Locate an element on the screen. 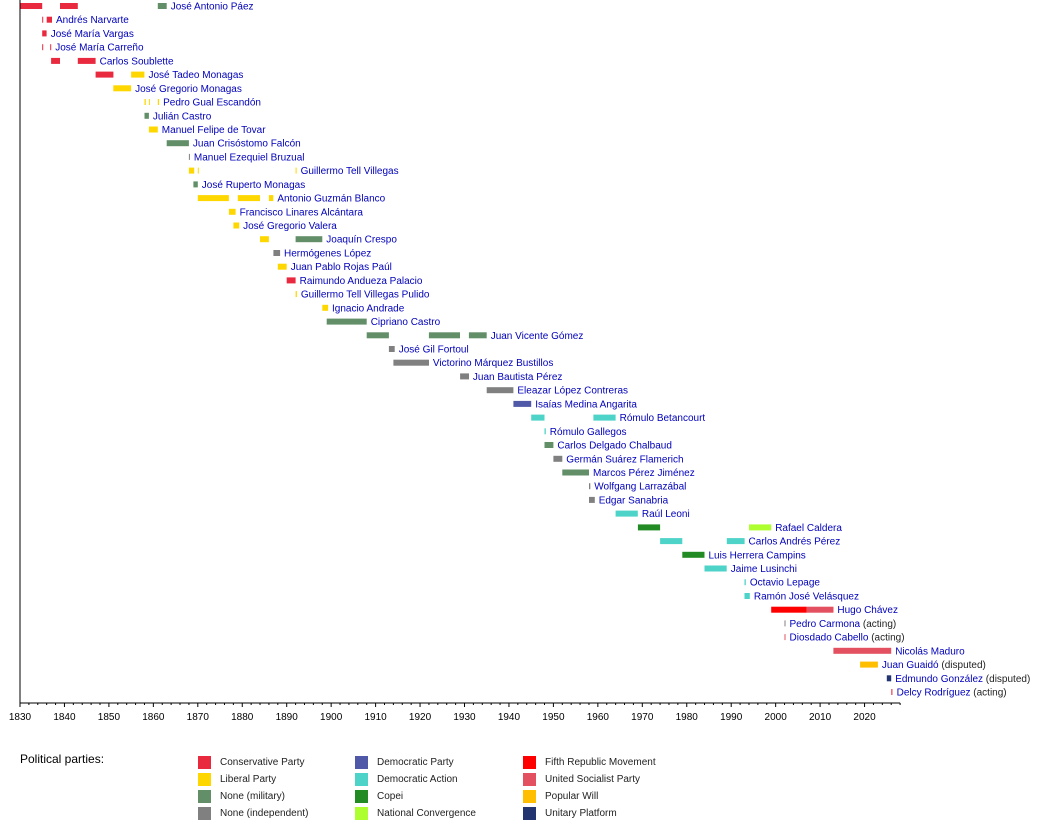 Image resolution: width=1050 pixels, height=823 pixels. president-name: Julián Castro is located at coordinates (182, 116).